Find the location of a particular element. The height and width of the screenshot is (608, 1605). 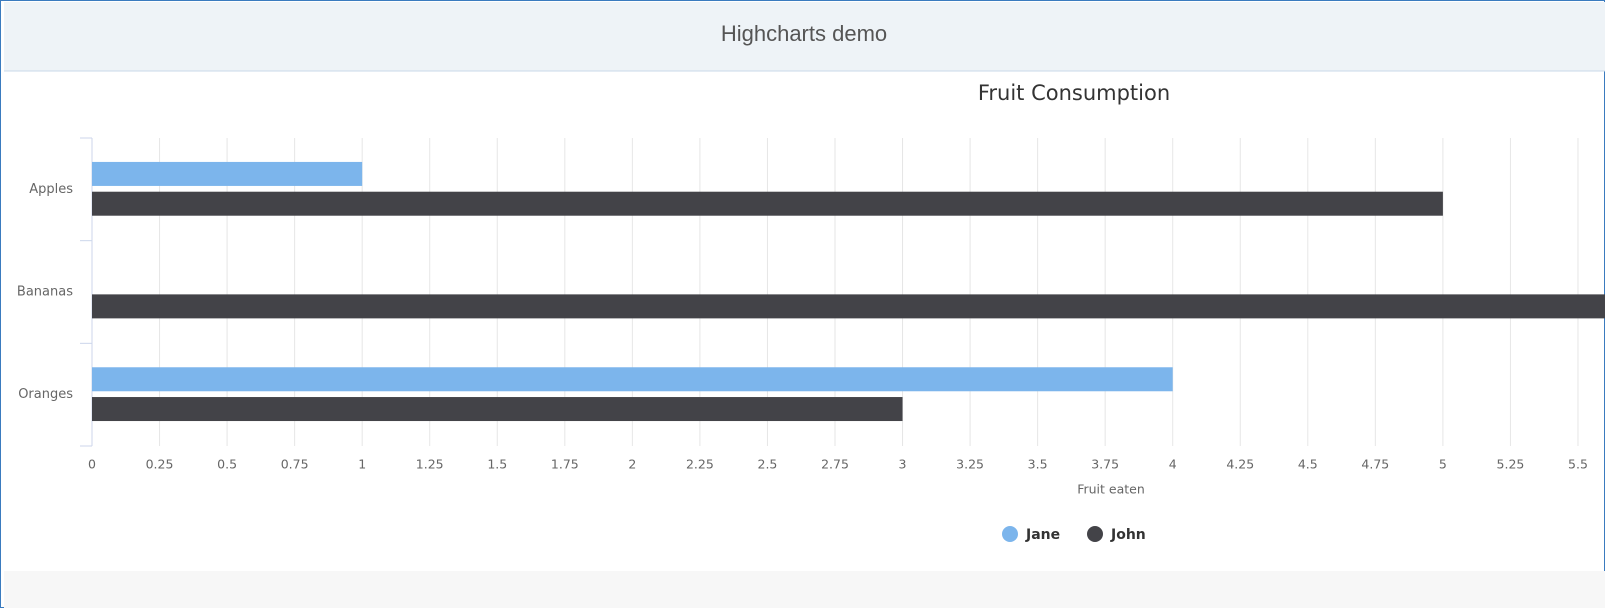

y-tick-label: Apples is located at coordinates (51, 189).